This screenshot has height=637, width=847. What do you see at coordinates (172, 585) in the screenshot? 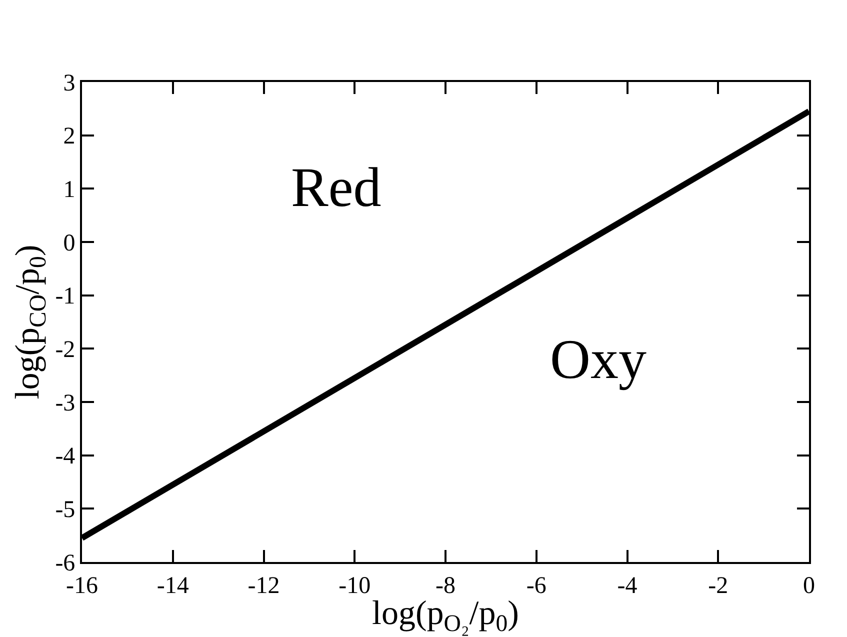
I see `x-tick-label: -14` at bounding box center [172, 585].